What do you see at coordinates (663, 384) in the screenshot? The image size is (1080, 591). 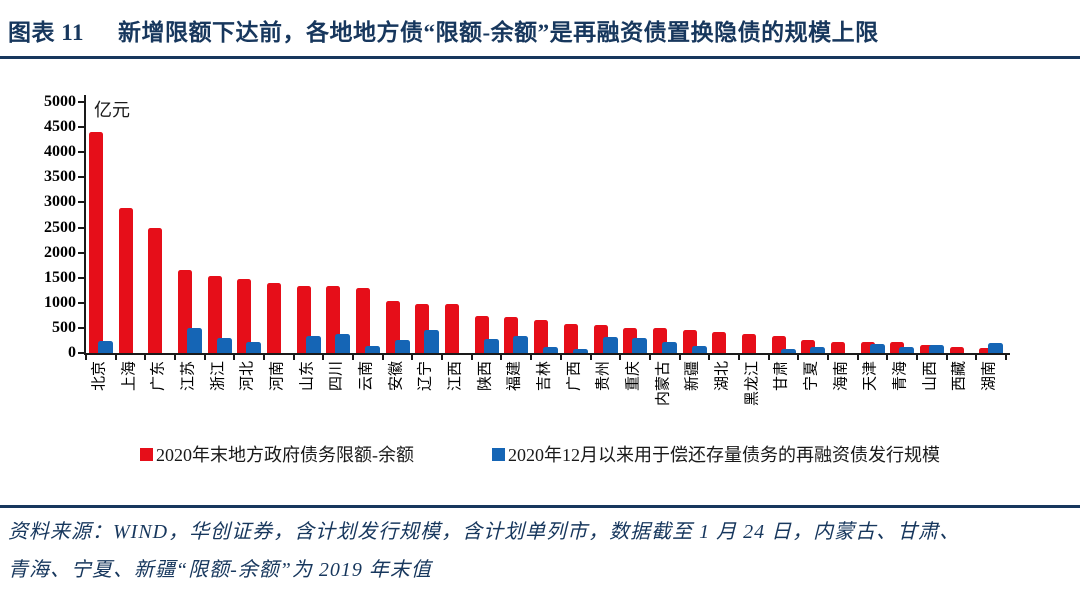 I see `x-axis-label-text: 内蒙古` at bounding box center [663, 384].